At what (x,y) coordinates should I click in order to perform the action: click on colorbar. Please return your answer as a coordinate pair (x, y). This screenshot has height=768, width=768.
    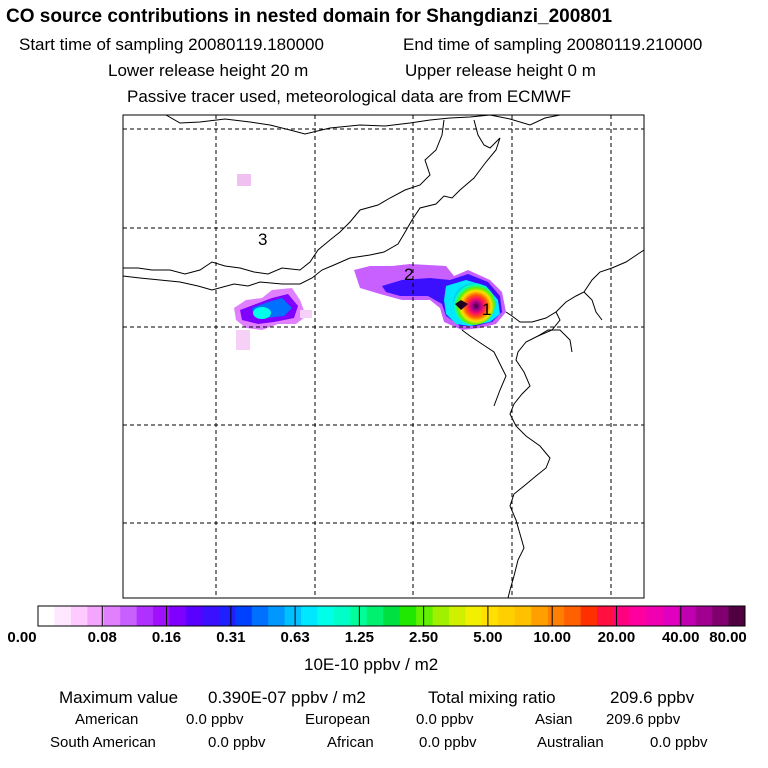
    Looking at the image, I should click on (391, 616).